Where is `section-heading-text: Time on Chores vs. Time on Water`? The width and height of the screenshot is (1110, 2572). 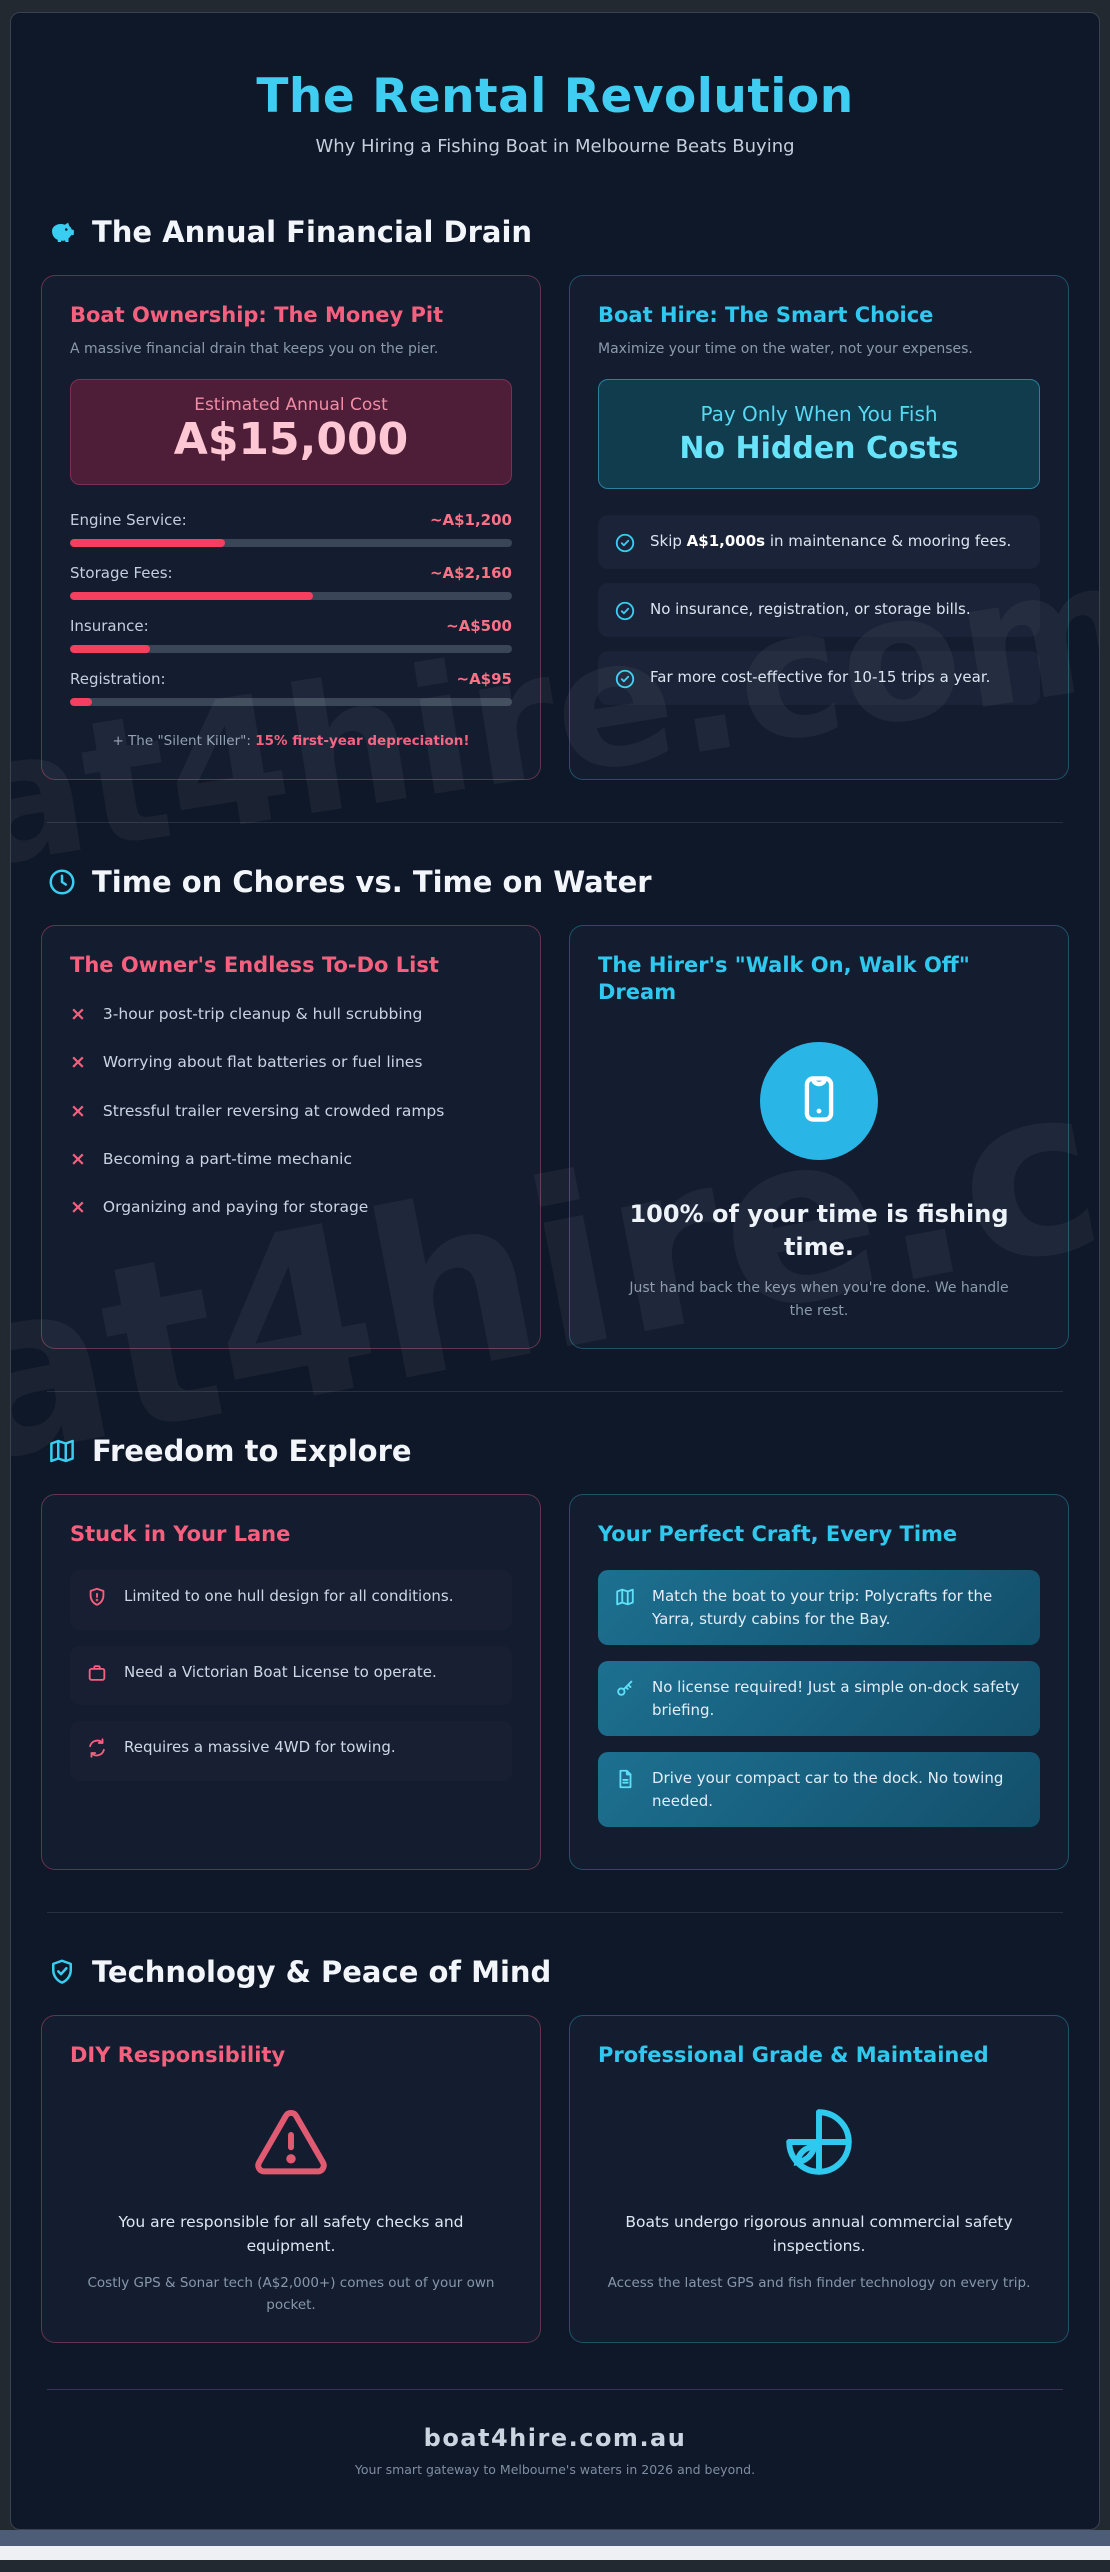 section-heading-text: Time on Chores vs. Time on Water is located at coordinates (372, 881).